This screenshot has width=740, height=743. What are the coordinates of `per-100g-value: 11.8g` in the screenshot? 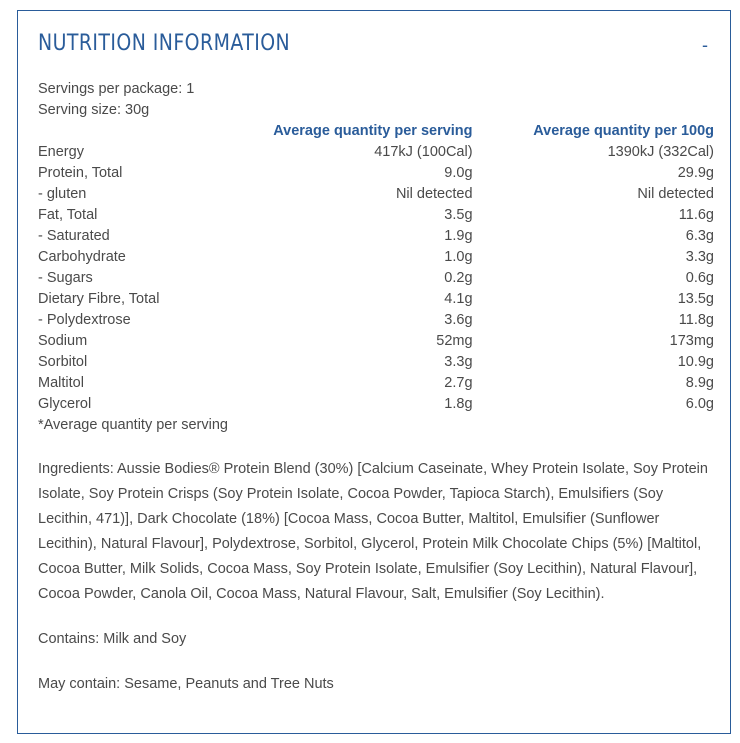 It's located at (696, 320).